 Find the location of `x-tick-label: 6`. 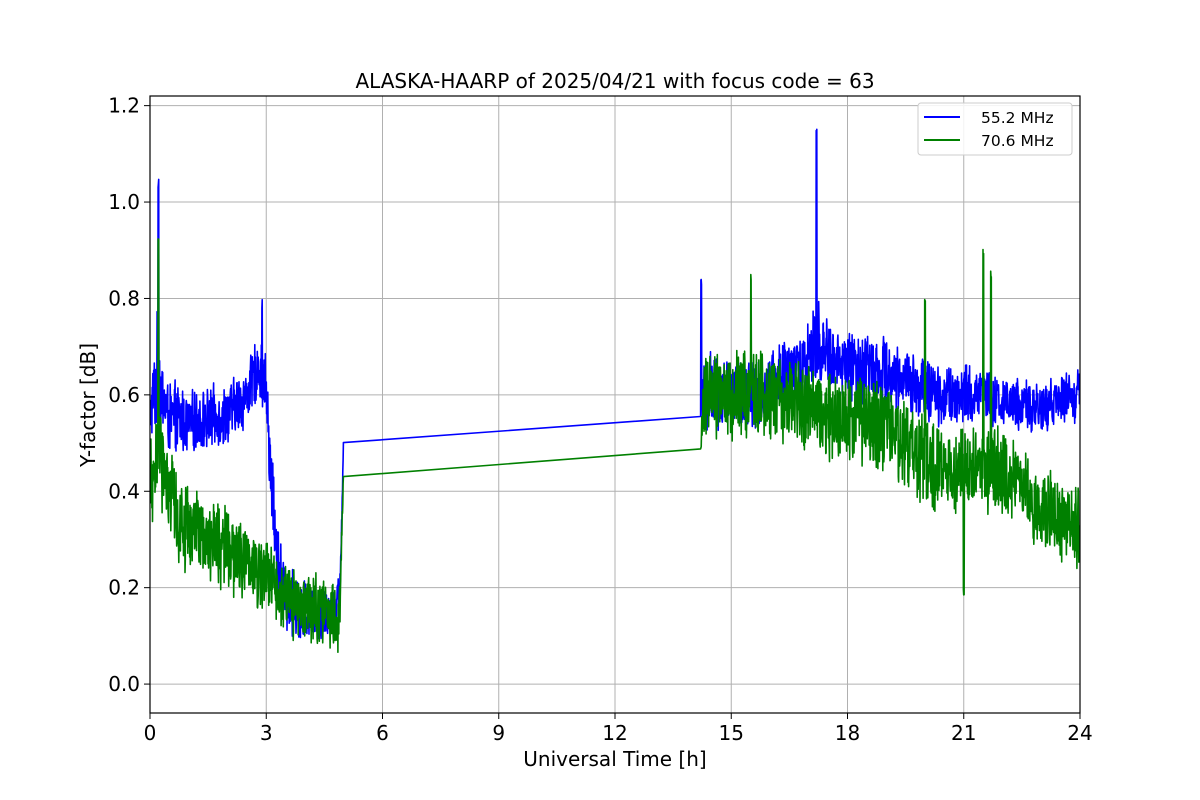

x-tick-label: 6 is located at coordinates (382, 733).